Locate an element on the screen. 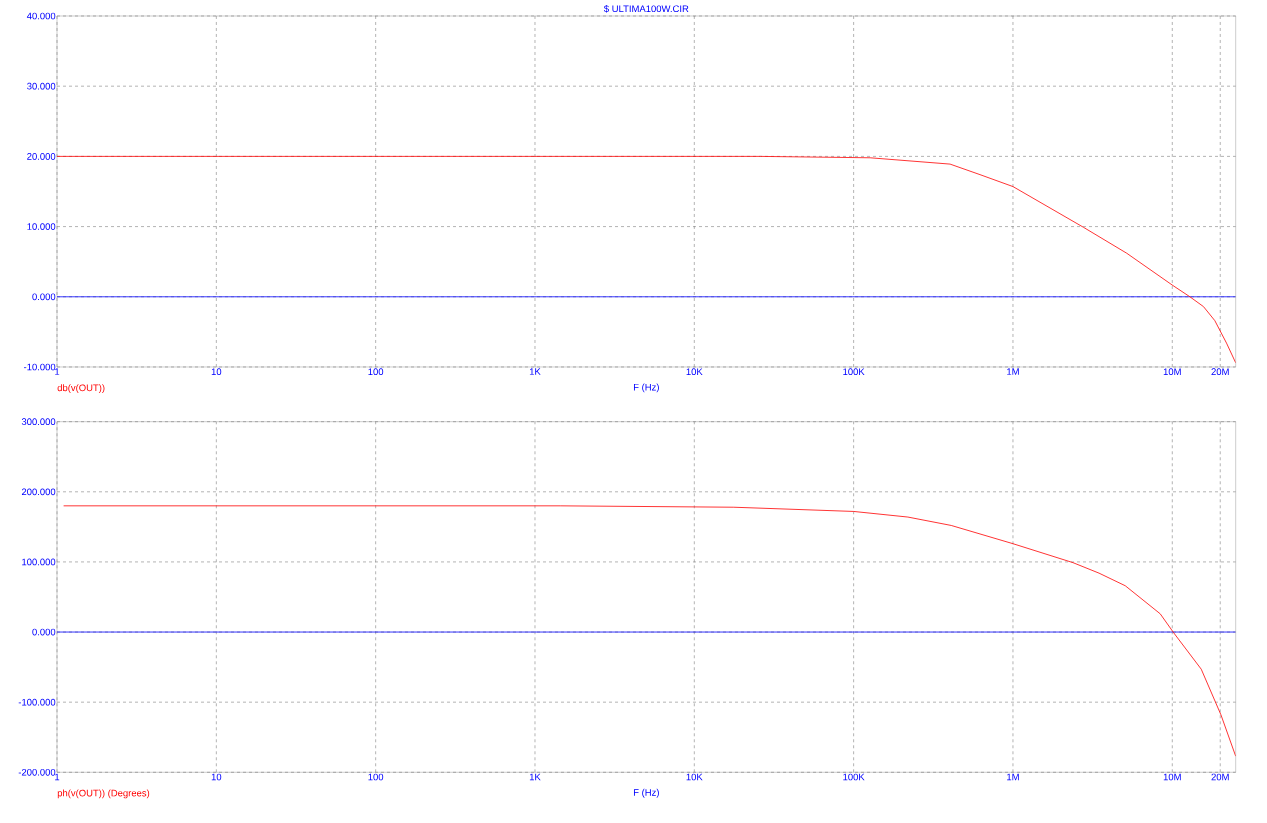  text: db(v(OUT)) is located at coordinates (81, 388).